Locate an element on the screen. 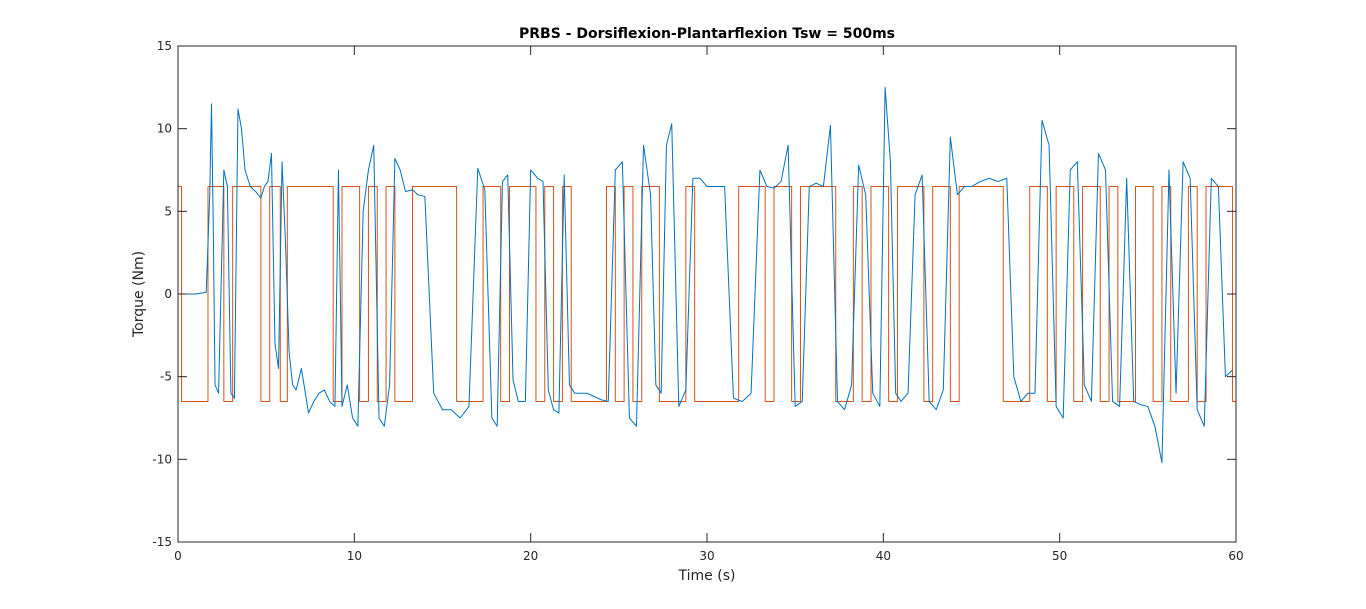 This screenshot has width=1366, height=609. x-tick-label: 20 is located at coordinates (530, 556).